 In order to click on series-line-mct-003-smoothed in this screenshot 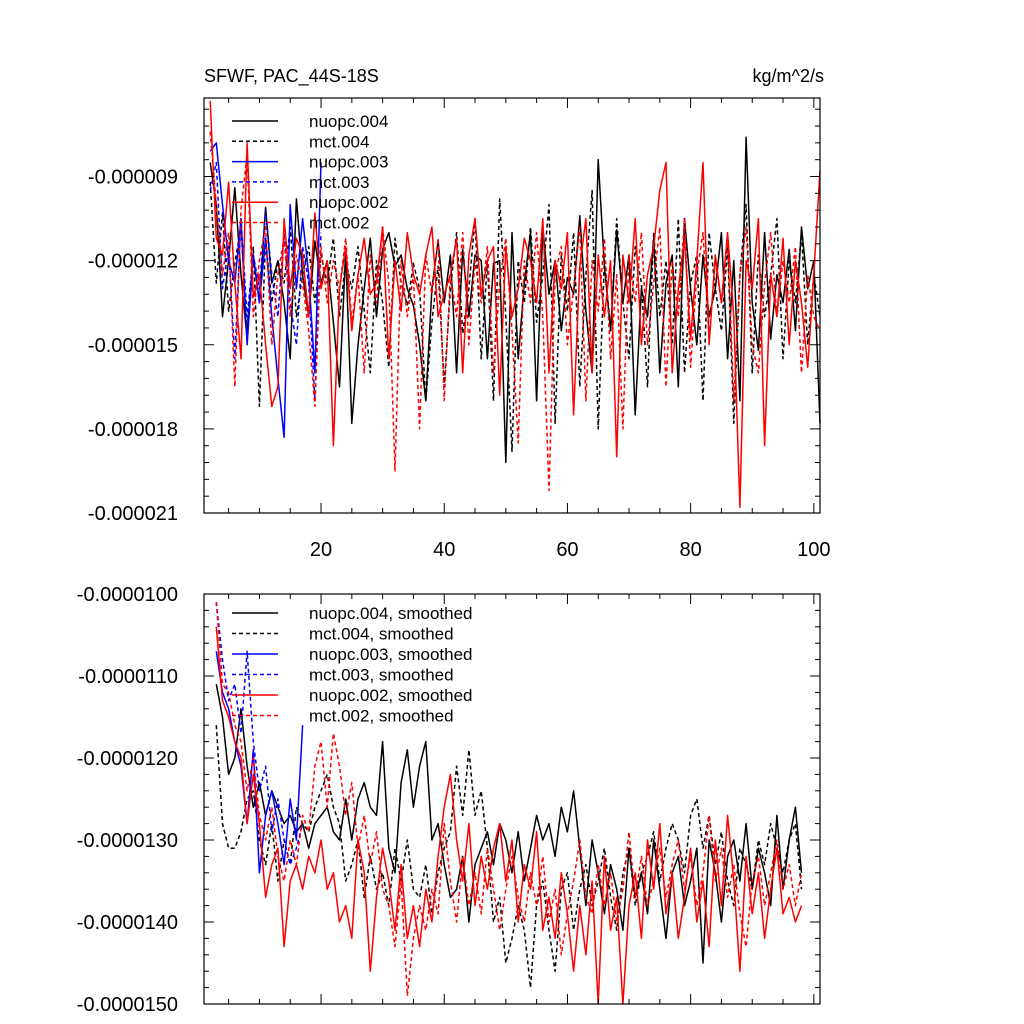, I will do `click(259, 734)`.